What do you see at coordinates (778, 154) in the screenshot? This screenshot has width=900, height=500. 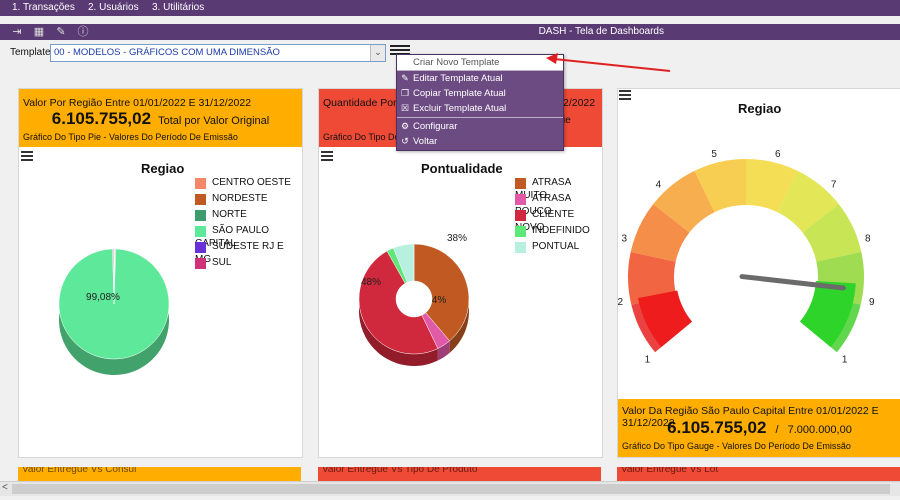 I see `tick-label: 6` at bounding box center [778, 154].